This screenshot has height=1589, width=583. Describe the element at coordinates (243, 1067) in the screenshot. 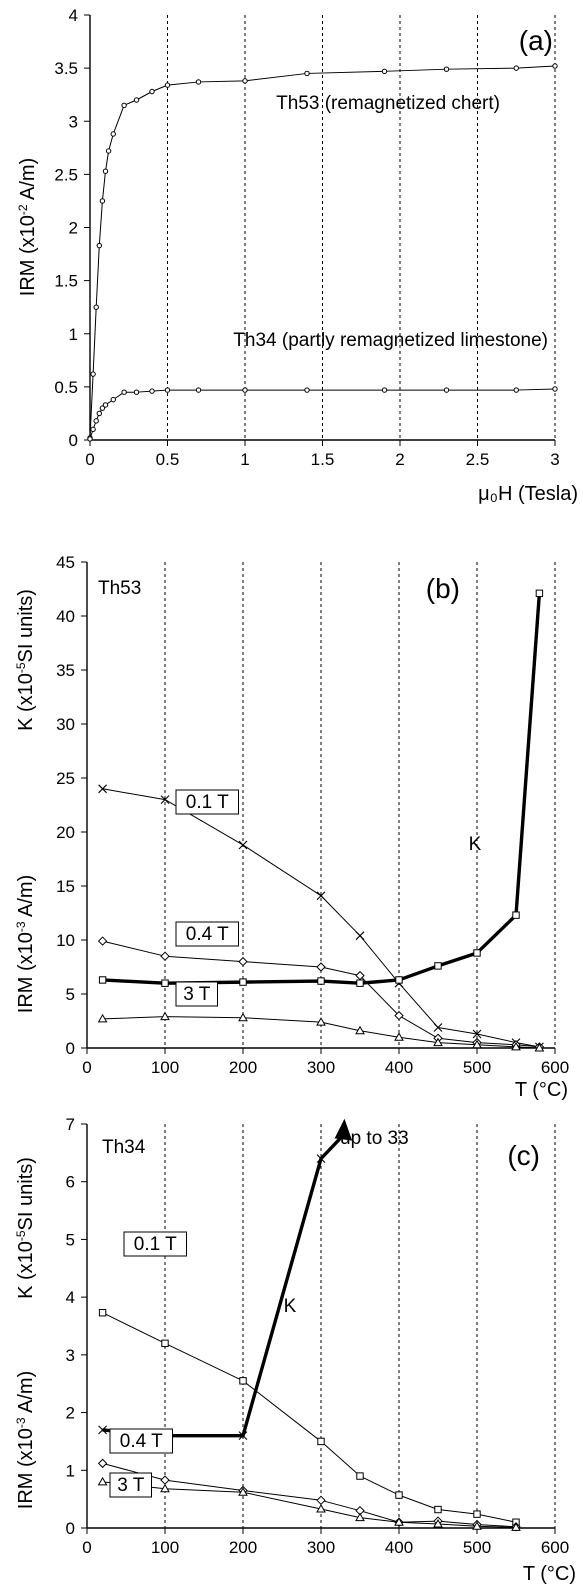

I see `panel-b-x-tick-label: 200` at that location.